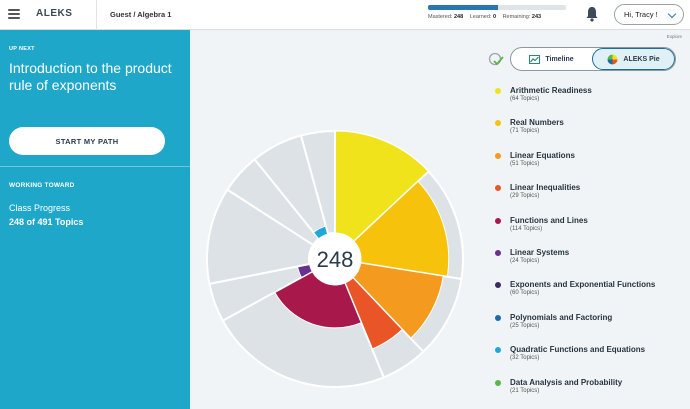  Describe the element at coordinates (536, 17) in the screenshot. I see `remaining-count: 243` at that location.